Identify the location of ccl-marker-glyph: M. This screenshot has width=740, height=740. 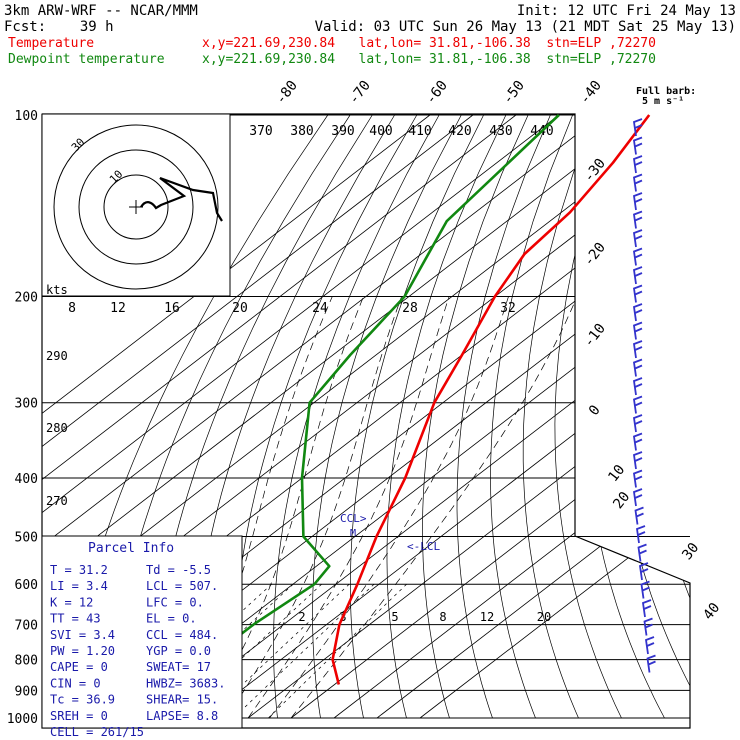
(353, 533).